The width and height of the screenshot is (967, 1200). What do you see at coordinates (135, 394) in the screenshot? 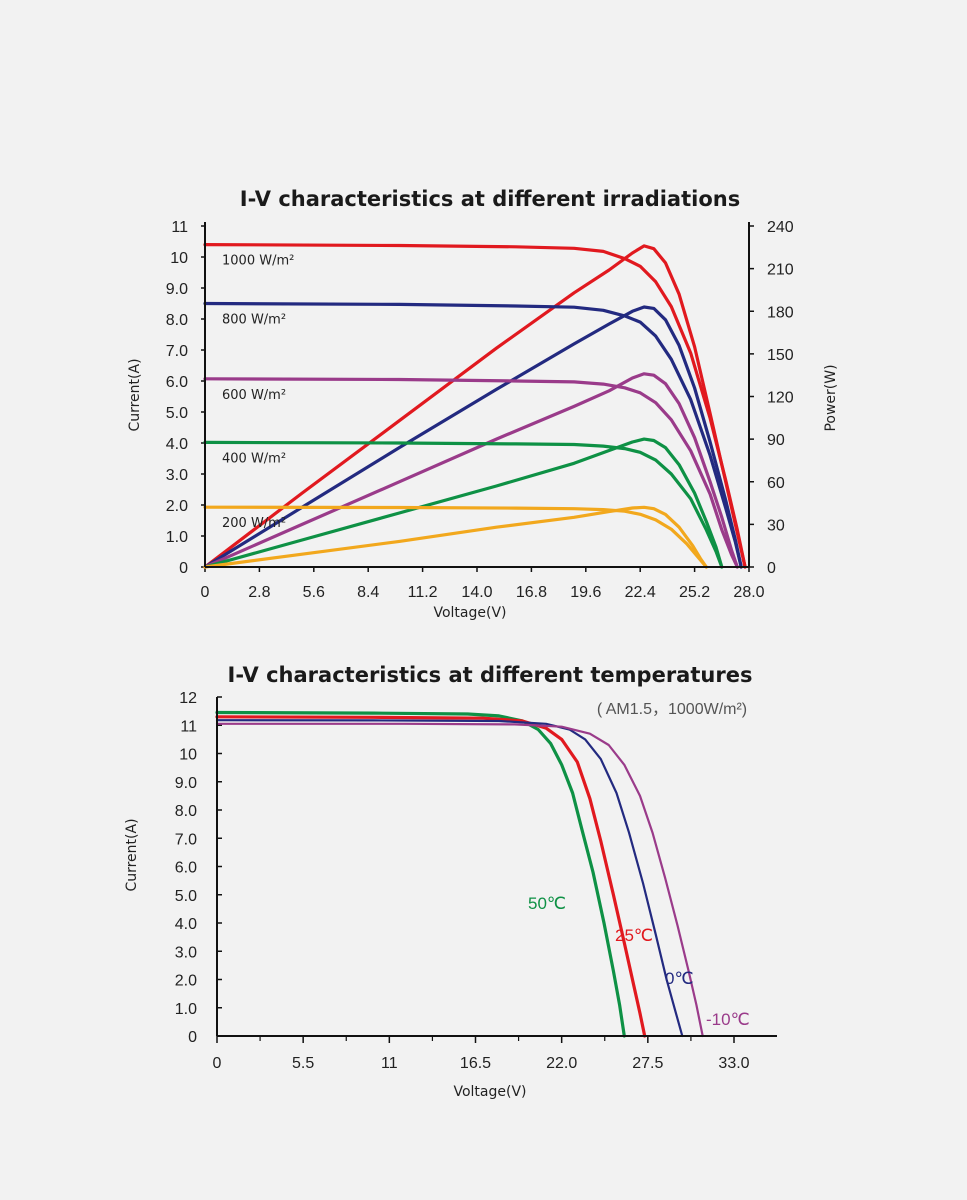
I see `chart1-y-label: Current(A)` at bounding box center [135, 394].